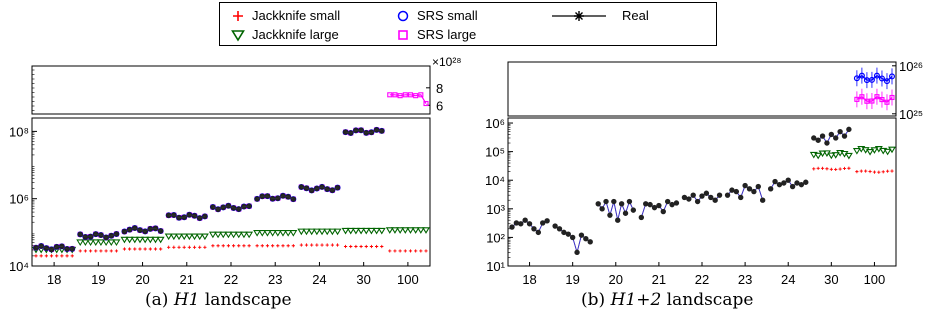 This screenshot has width=936, height=324. I want to click on panel-a-upper-exponent: ×10²⁸, so click(446, 62).